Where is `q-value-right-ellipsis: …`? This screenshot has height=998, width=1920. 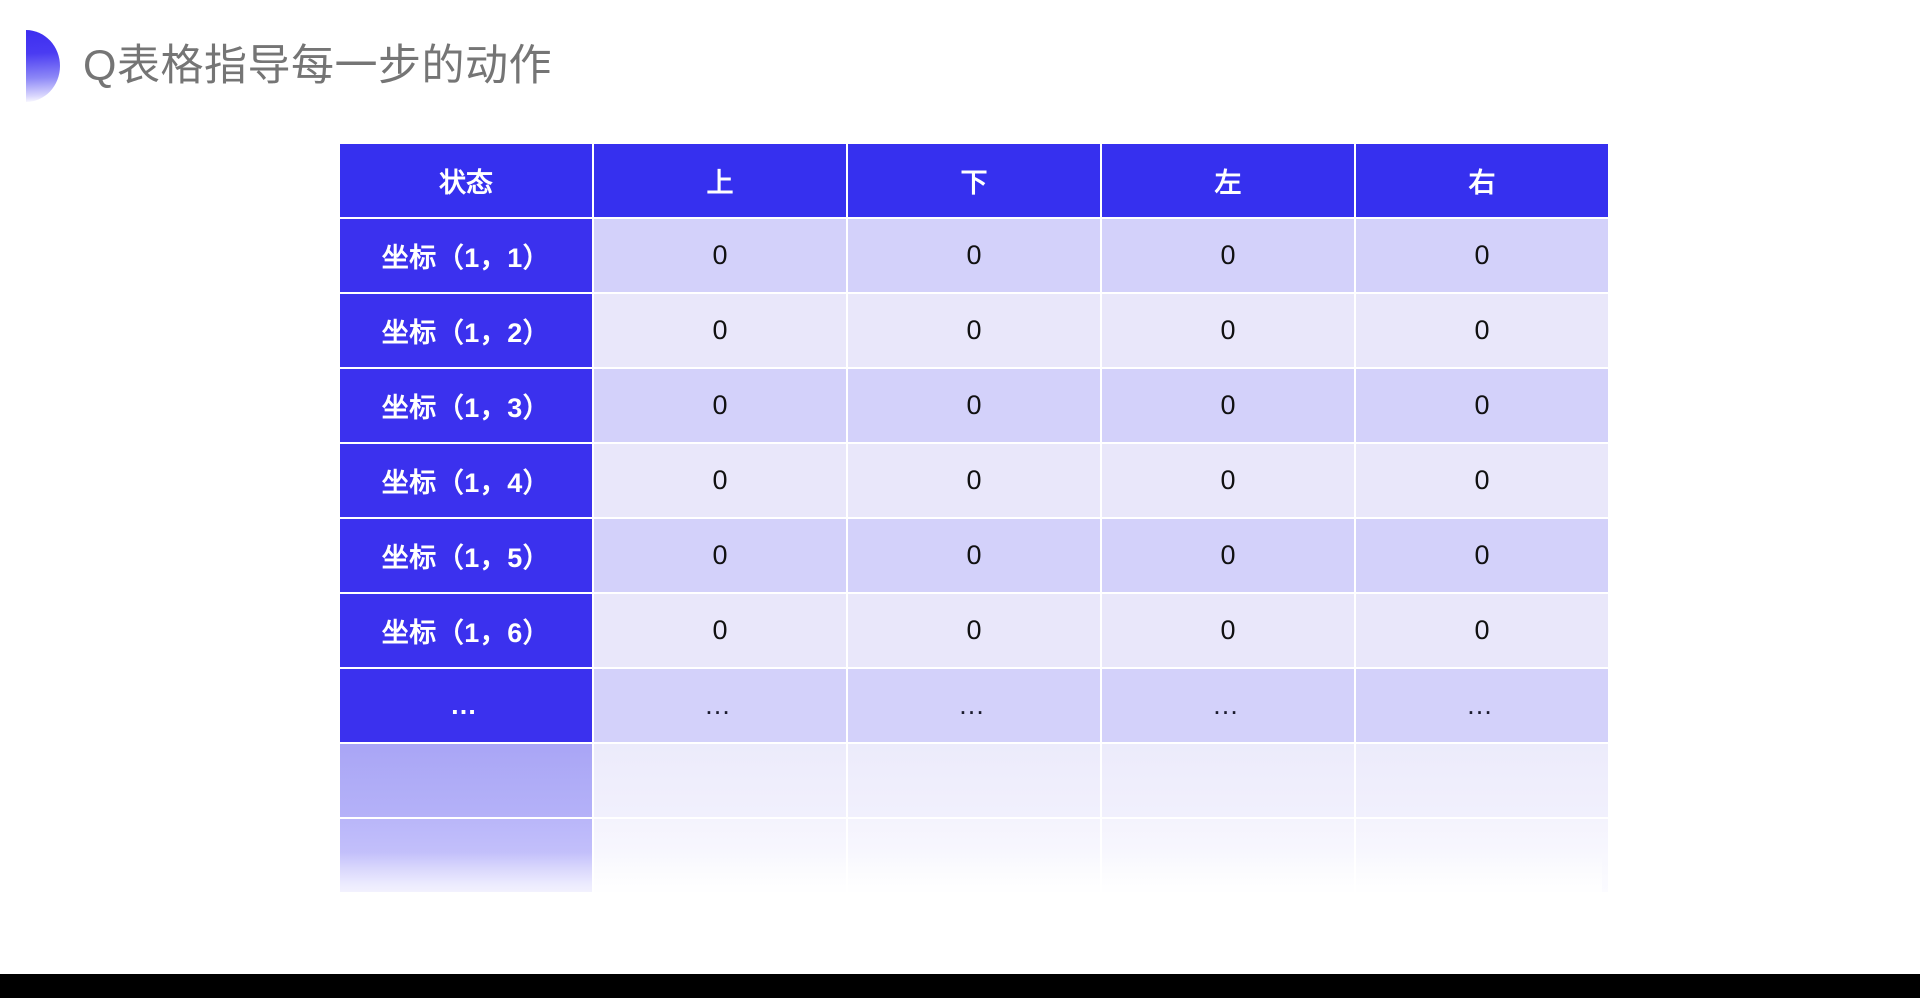 q-value-right-ellipsis: … is located at coordinates (1482, 705).